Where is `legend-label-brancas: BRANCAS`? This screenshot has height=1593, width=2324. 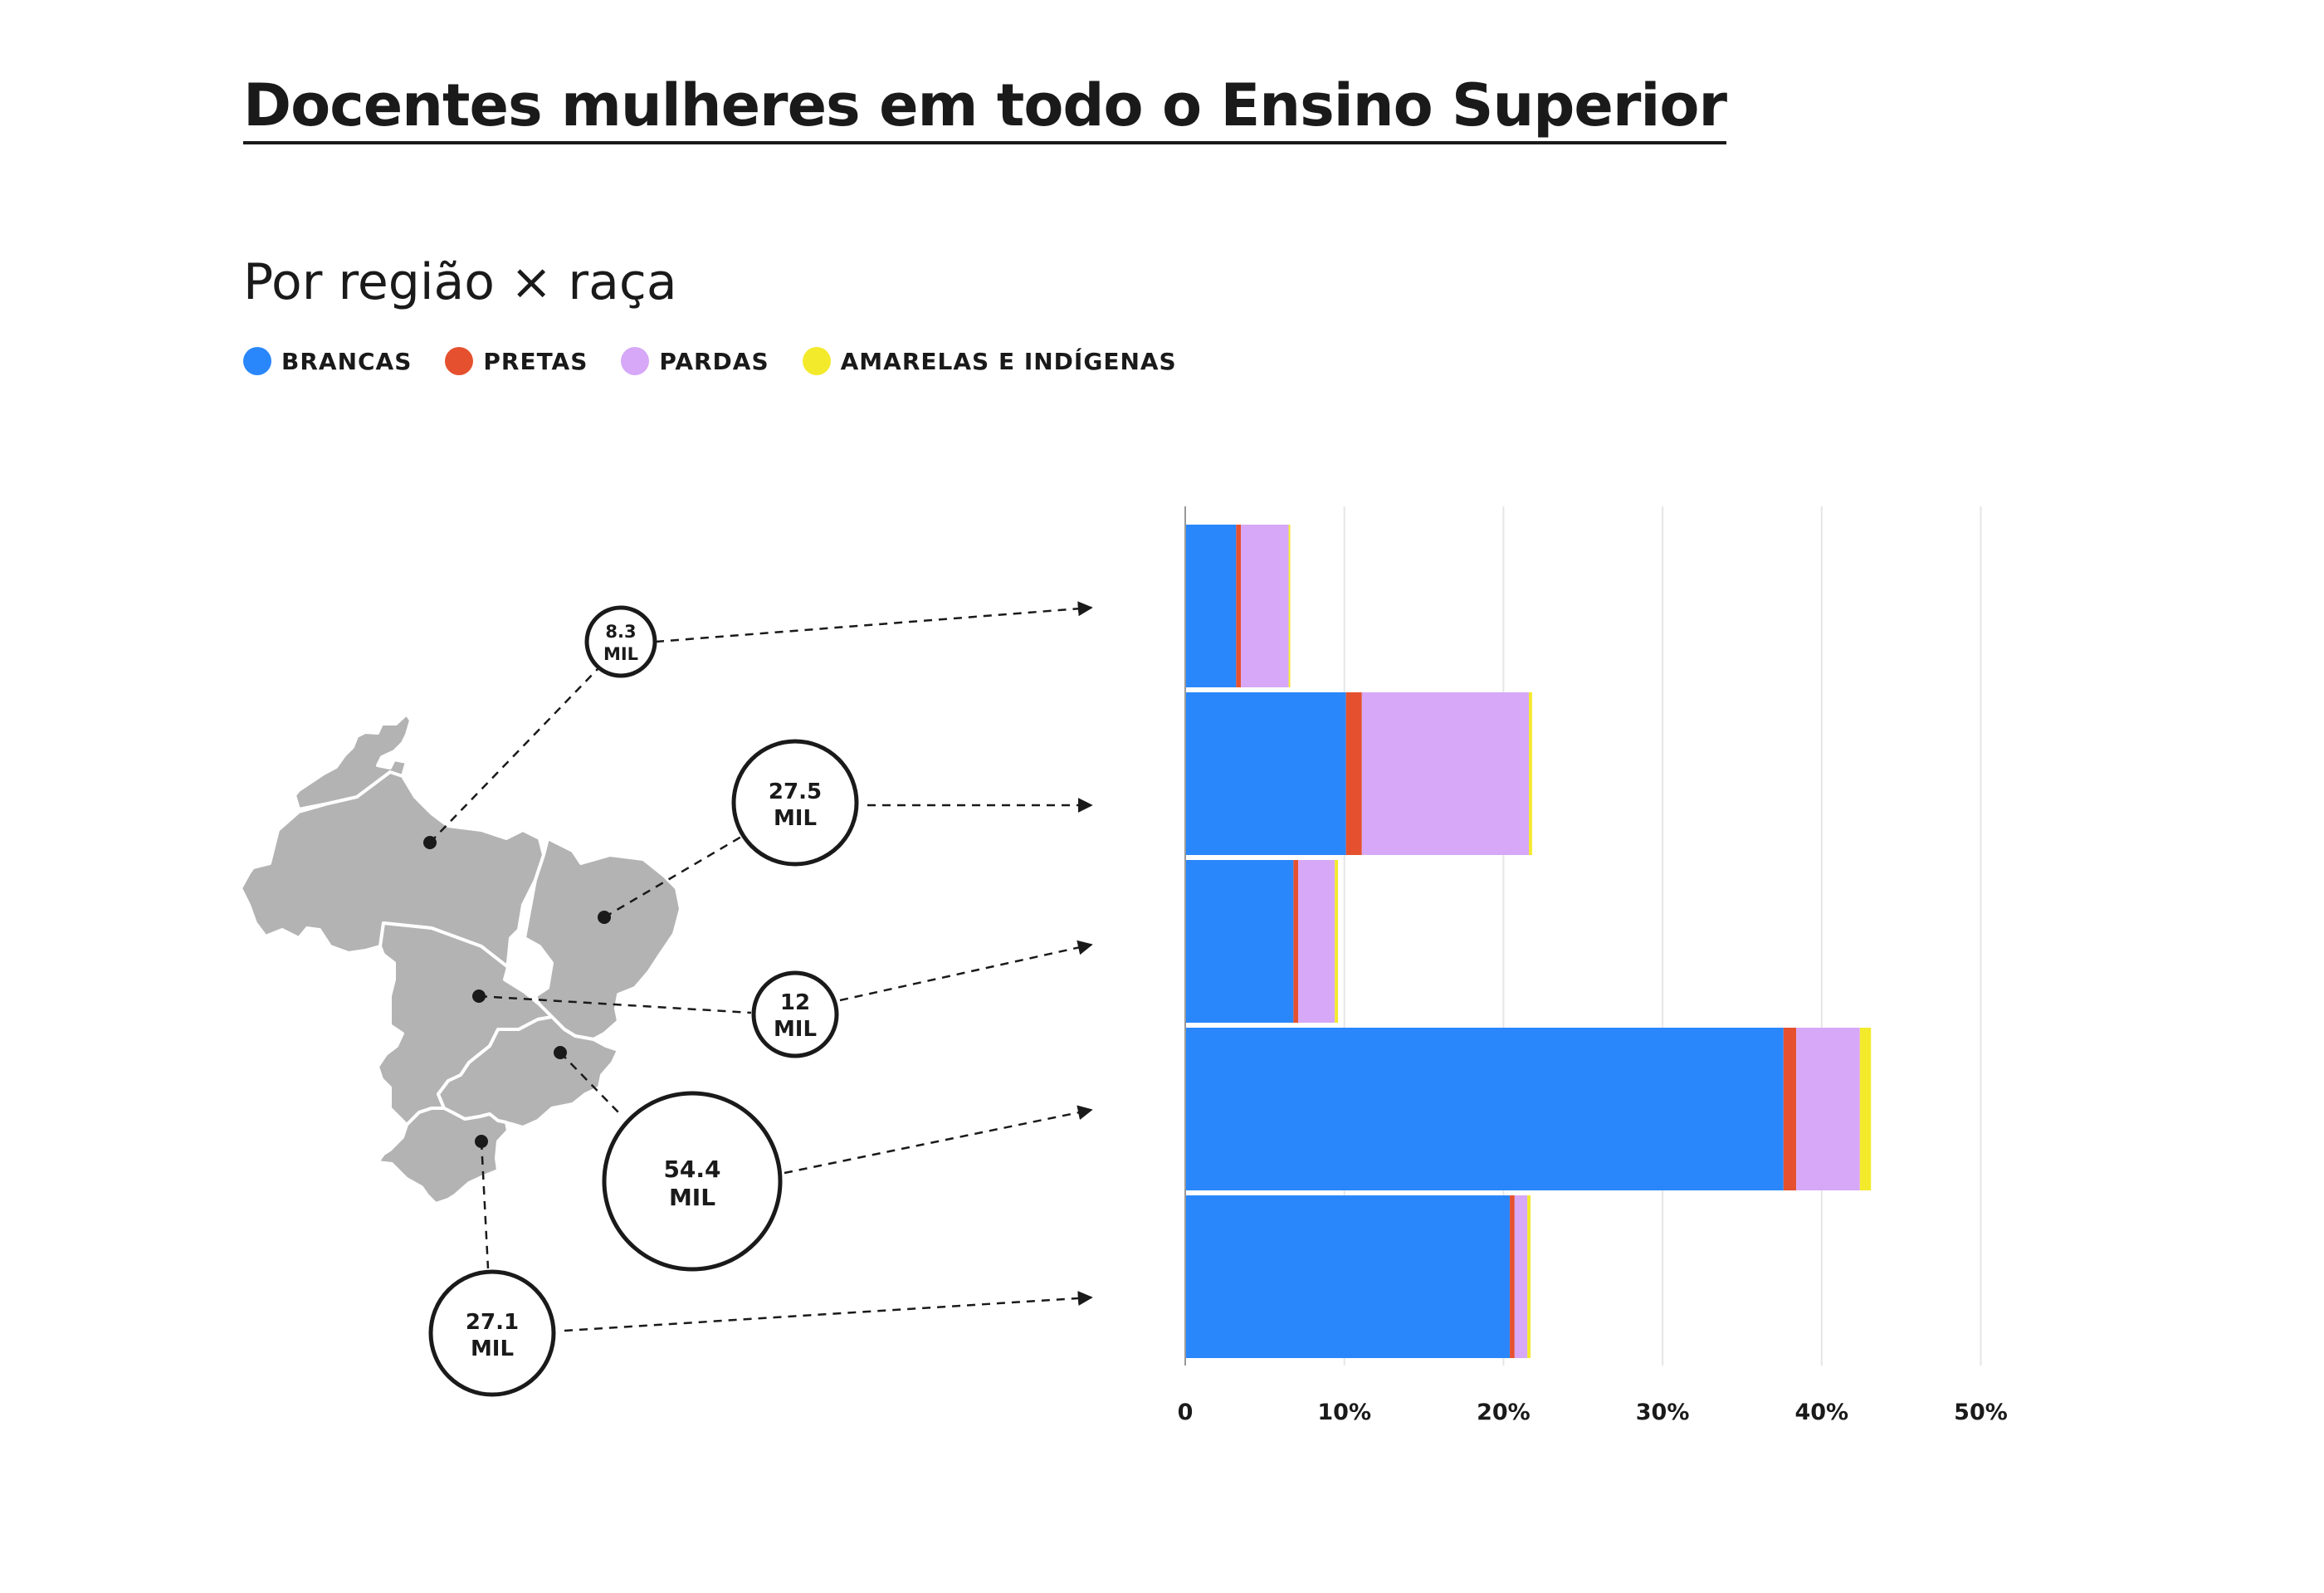 legend-label-brancas: BRANCAS is located at coordinates (347, 361).